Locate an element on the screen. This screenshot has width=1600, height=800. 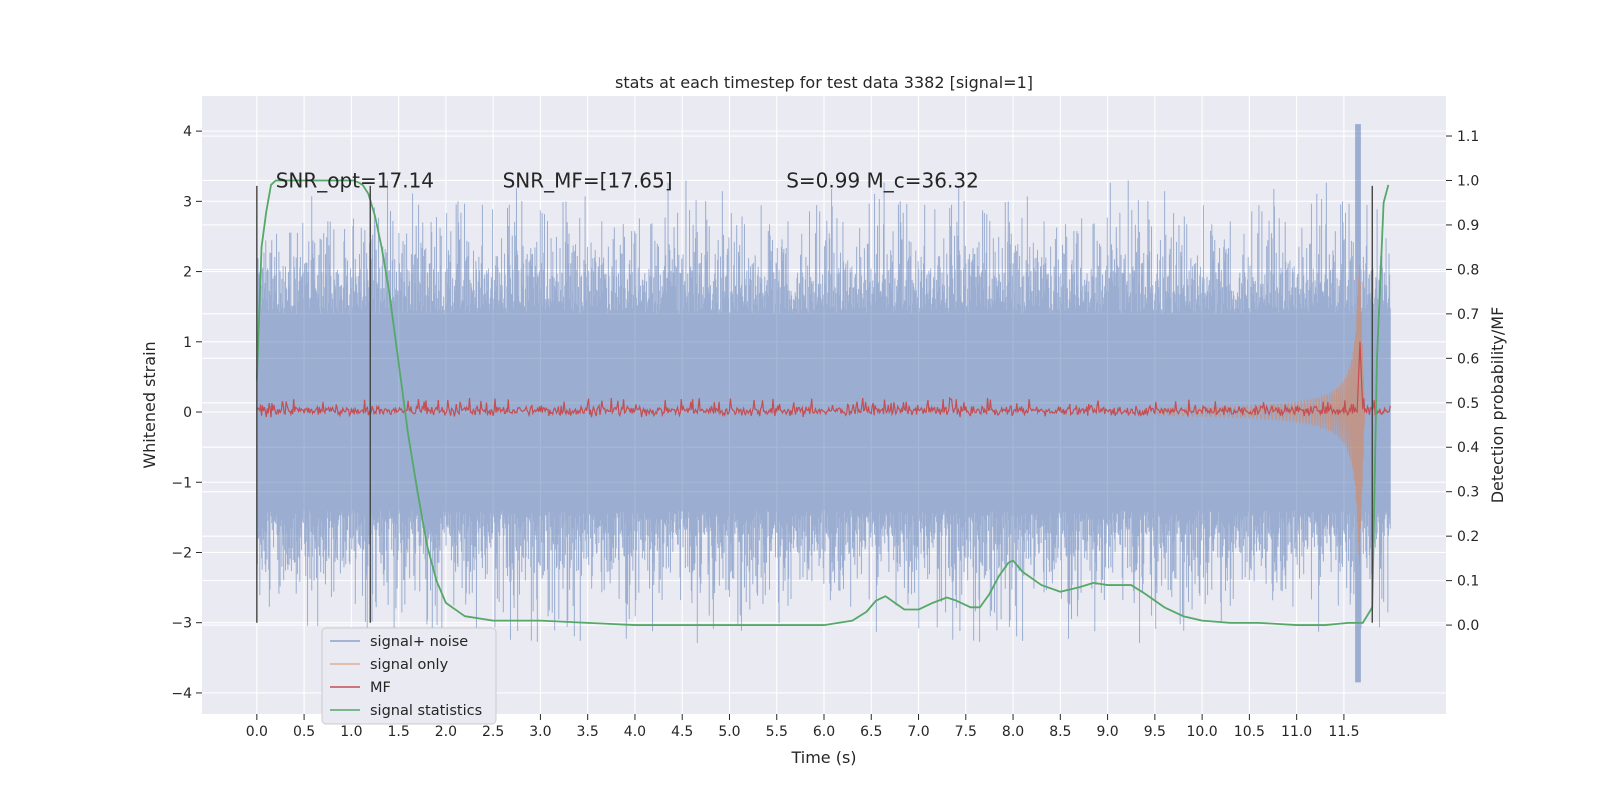
x-tick-label: 11.0 is located at coordinates (1296, 732).